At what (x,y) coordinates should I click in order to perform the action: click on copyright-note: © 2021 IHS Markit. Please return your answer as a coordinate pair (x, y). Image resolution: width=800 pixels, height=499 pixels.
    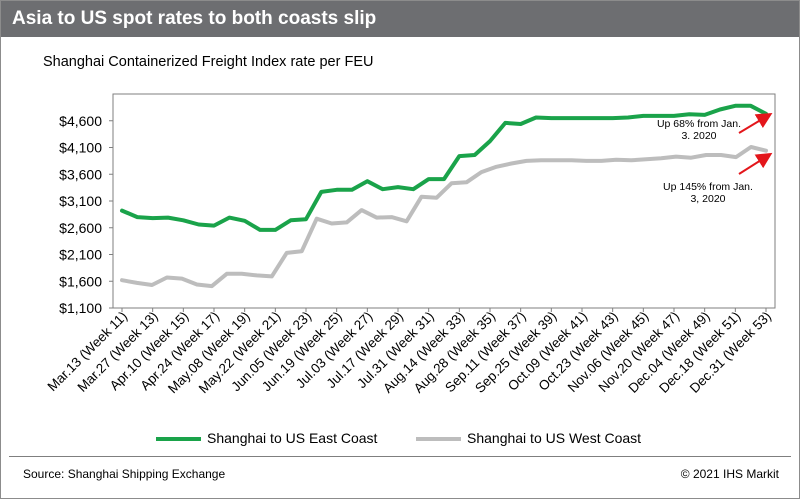
    Looking at the image, I should click on (729, 474).